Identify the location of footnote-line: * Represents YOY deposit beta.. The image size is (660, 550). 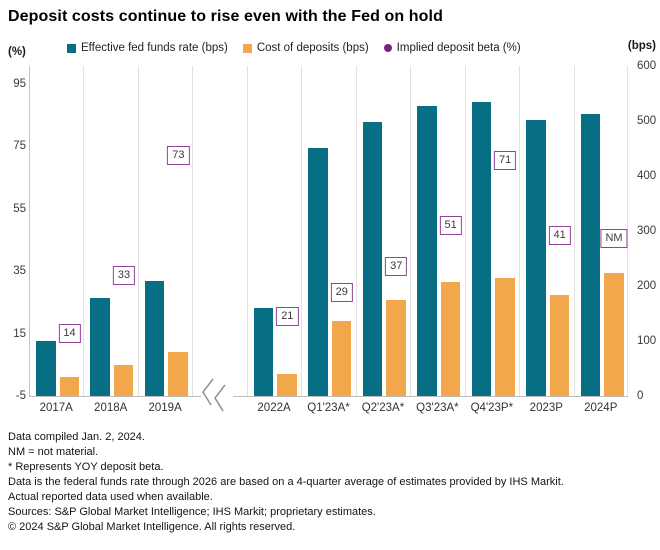
(86, 467).